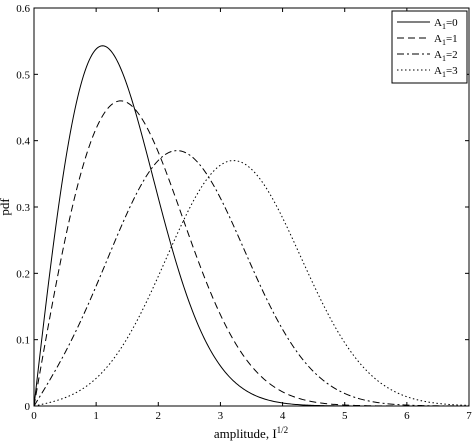 The height and width of the screenshot is (443, 474). I want to click on x-tick-label: 5, so click(345, 416).